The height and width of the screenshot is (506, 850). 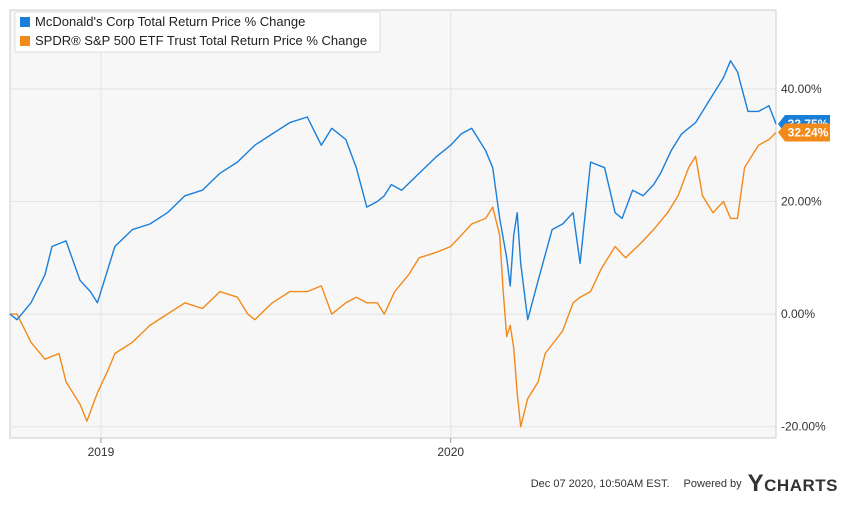 I want to click on x-tick-label: 2020, so click(x=450, y=452).